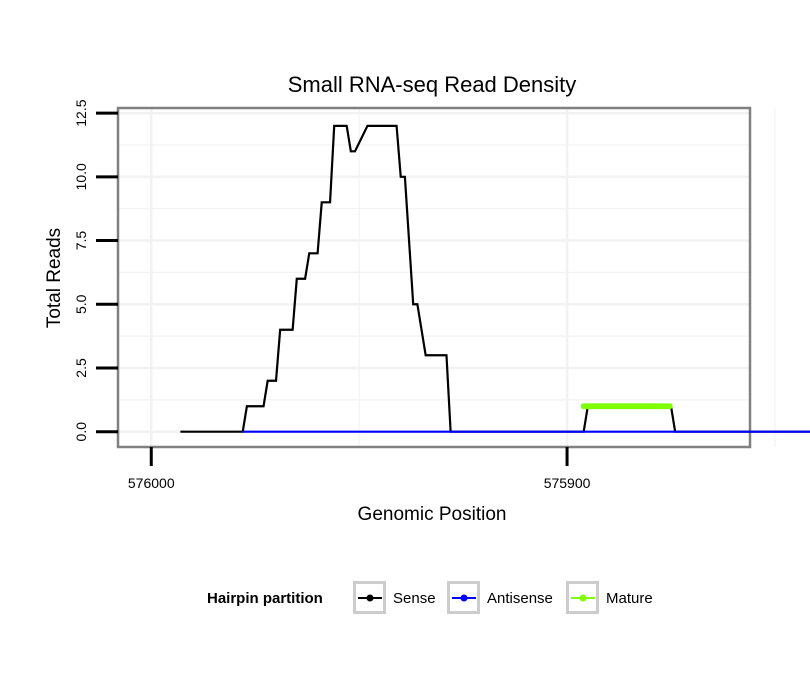 Image resolution: width=810 pixels, height=690 pixels. Describe the element at coordinates (567, 483) in the screenshot. I see `x-tick-label: 575900` at that location.